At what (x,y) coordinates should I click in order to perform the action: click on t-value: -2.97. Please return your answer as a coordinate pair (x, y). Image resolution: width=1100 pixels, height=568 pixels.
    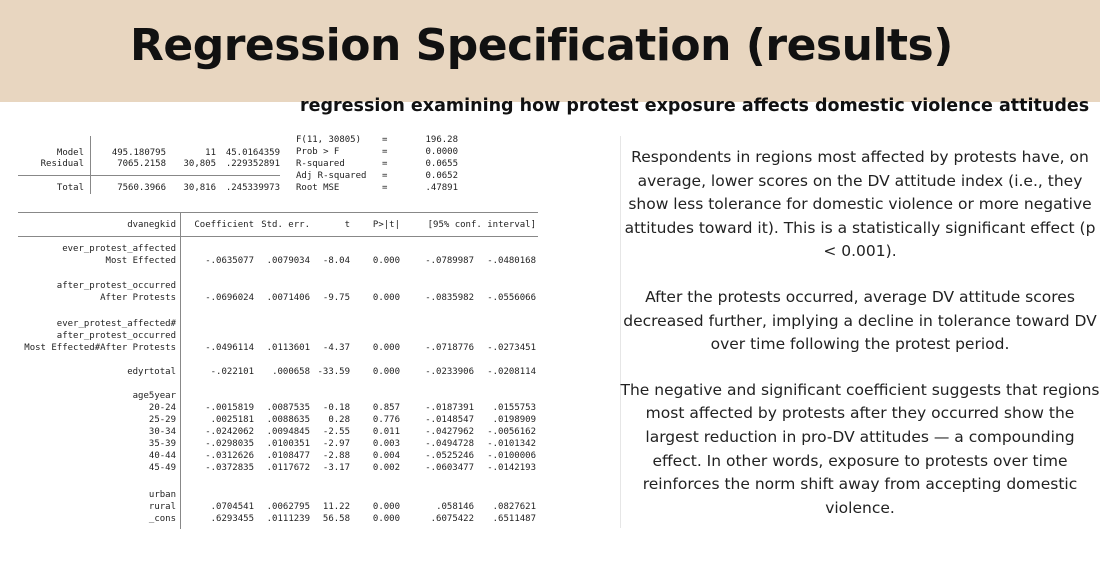
    Looking at the image, I should click on (336, 444).